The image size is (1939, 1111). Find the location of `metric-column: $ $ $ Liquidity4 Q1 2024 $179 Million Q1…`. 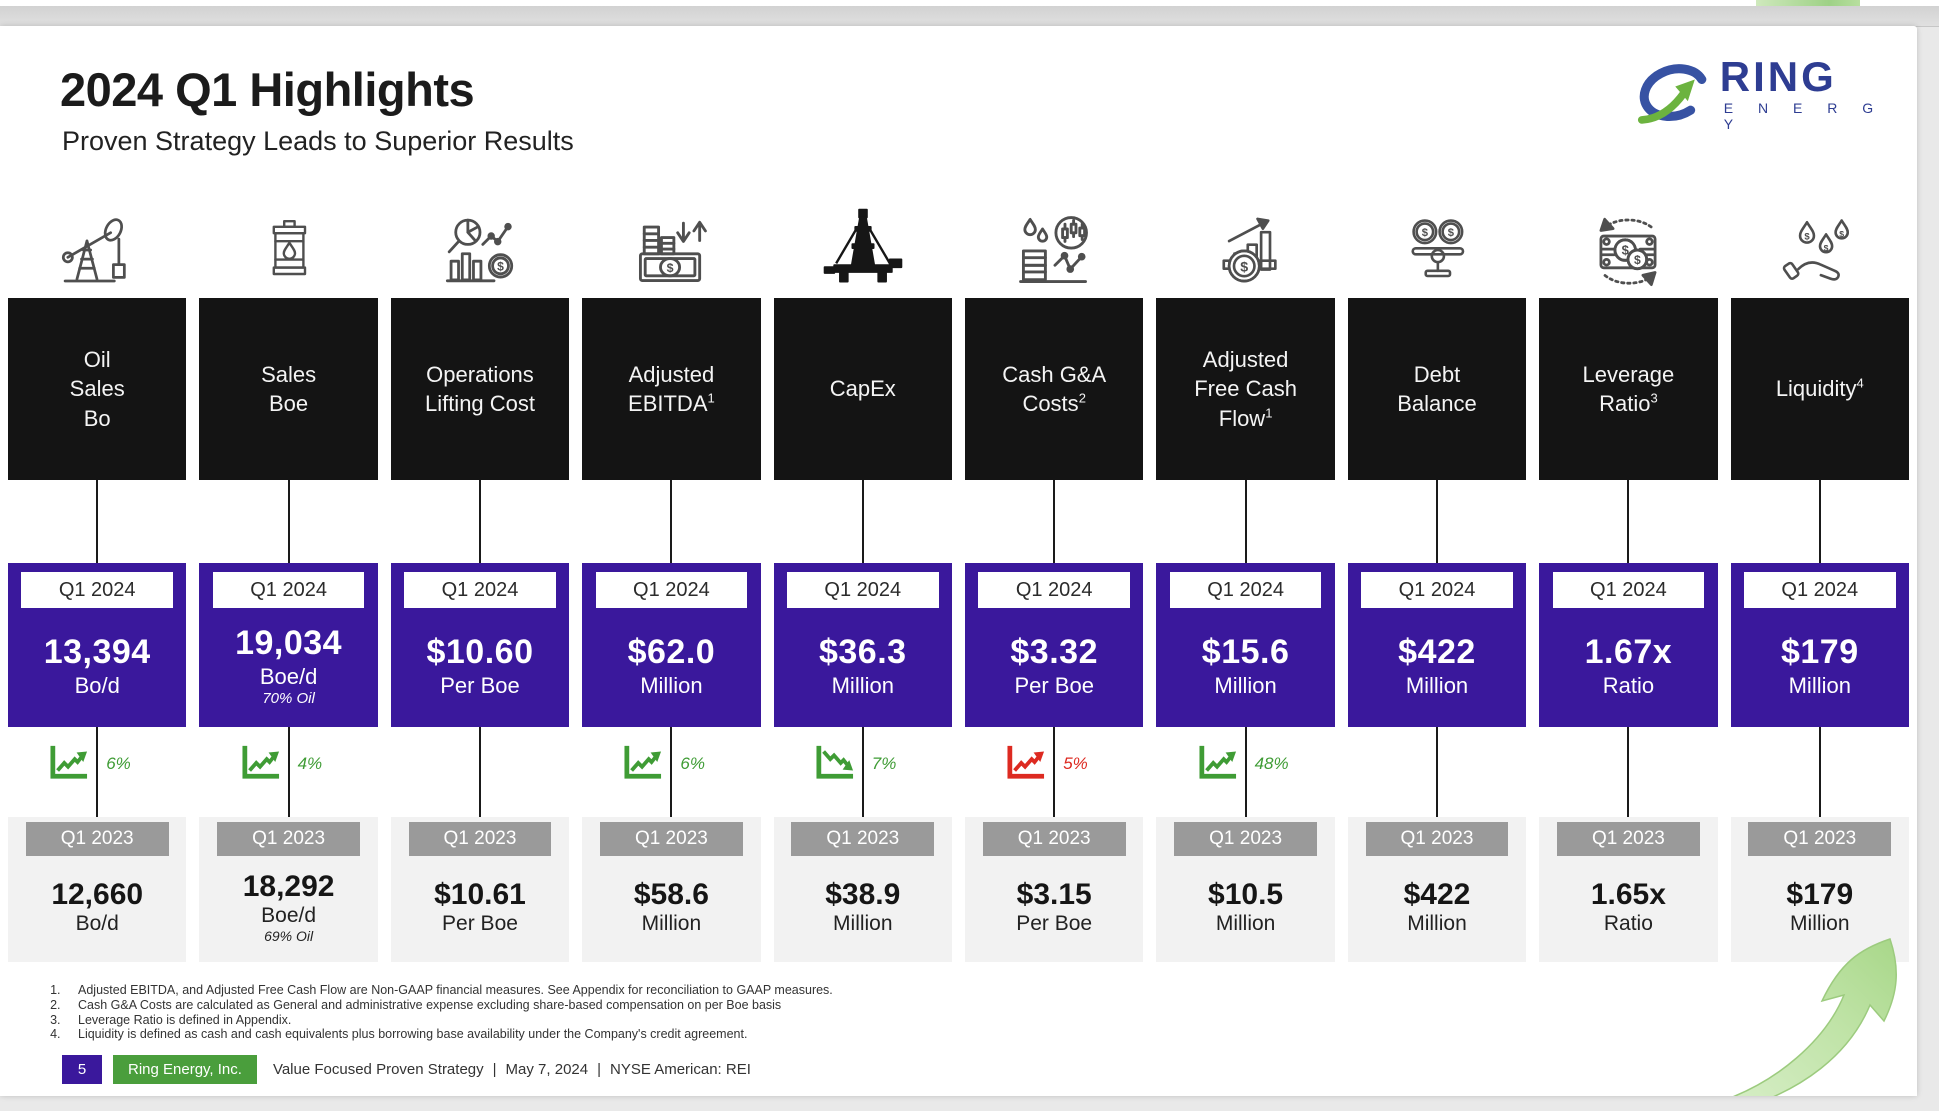

metric-column: $ $ $ Liquidity4 Q1 2024 $179 Million Q1… is located at coordinates (1819, 565).